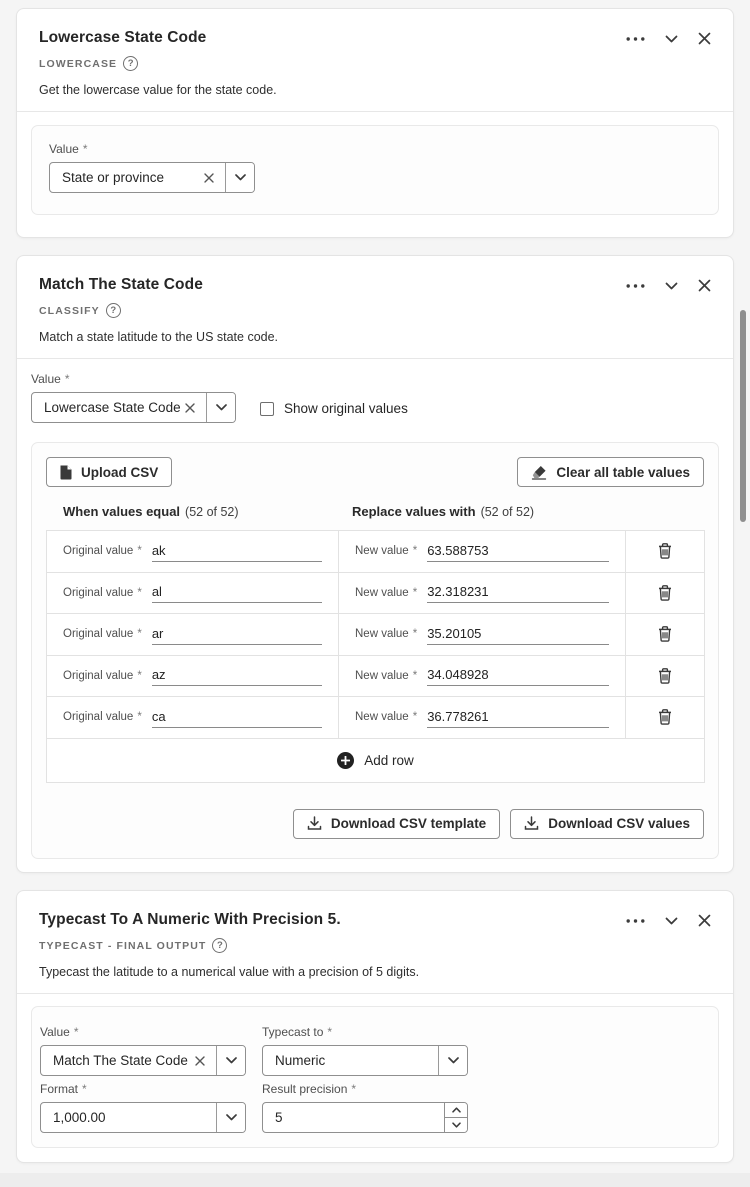  I want to click on stepper-decrement-button, so click(456, 1125).